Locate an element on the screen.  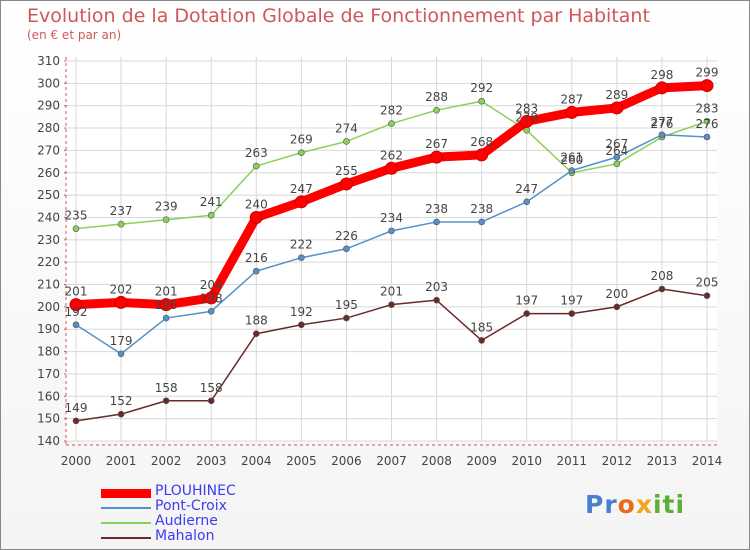
data-label: 192 is located at coordinates (76, 312).